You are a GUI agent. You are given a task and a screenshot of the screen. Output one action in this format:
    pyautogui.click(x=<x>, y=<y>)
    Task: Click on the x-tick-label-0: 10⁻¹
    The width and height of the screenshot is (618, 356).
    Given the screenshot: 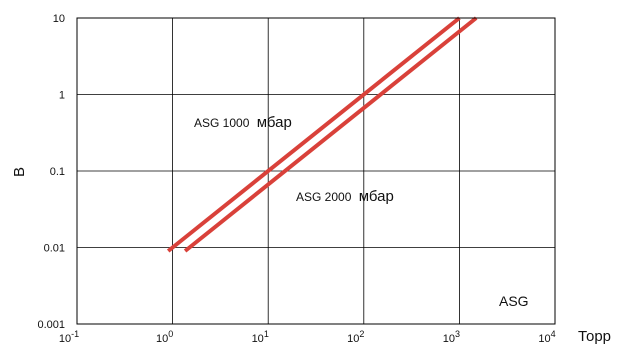 What is the action you would take?
    pyautogui.click(x=69, y=337)
    